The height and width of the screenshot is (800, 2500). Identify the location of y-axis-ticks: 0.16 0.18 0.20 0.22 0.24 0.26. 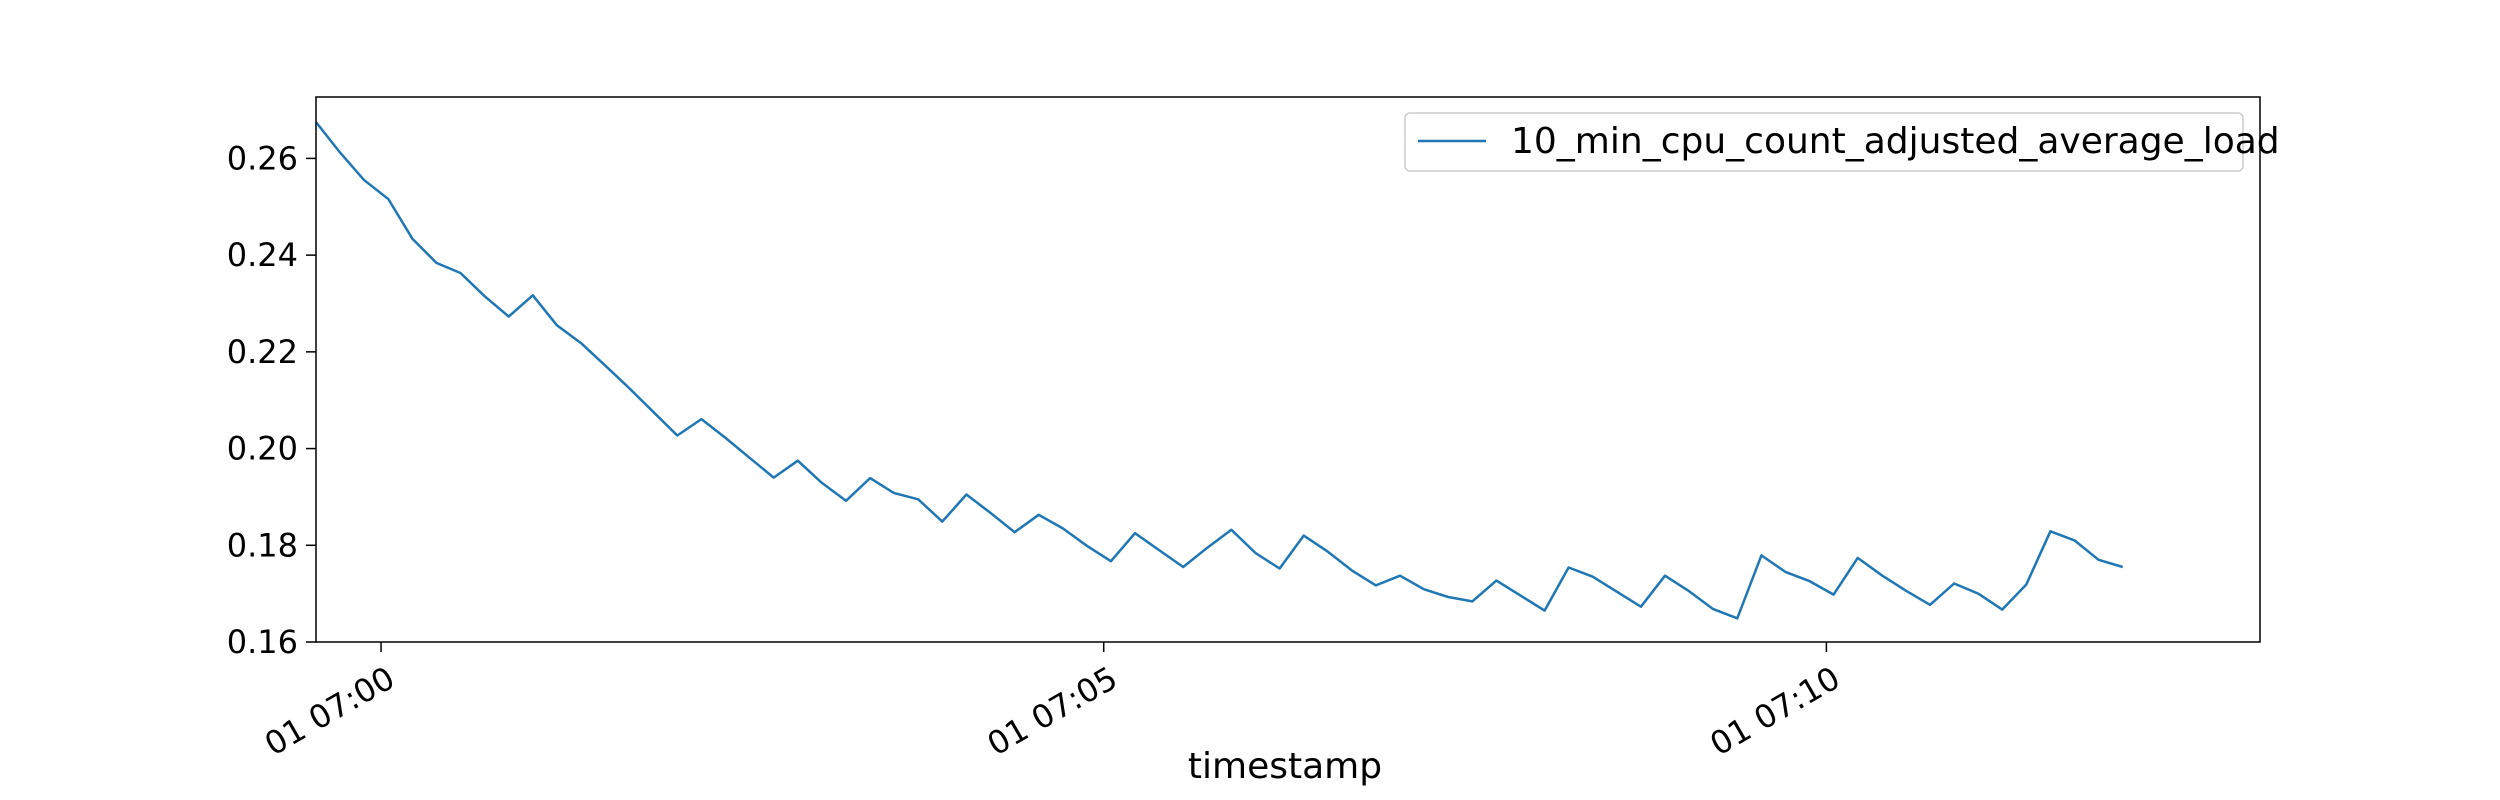
(271, 400).